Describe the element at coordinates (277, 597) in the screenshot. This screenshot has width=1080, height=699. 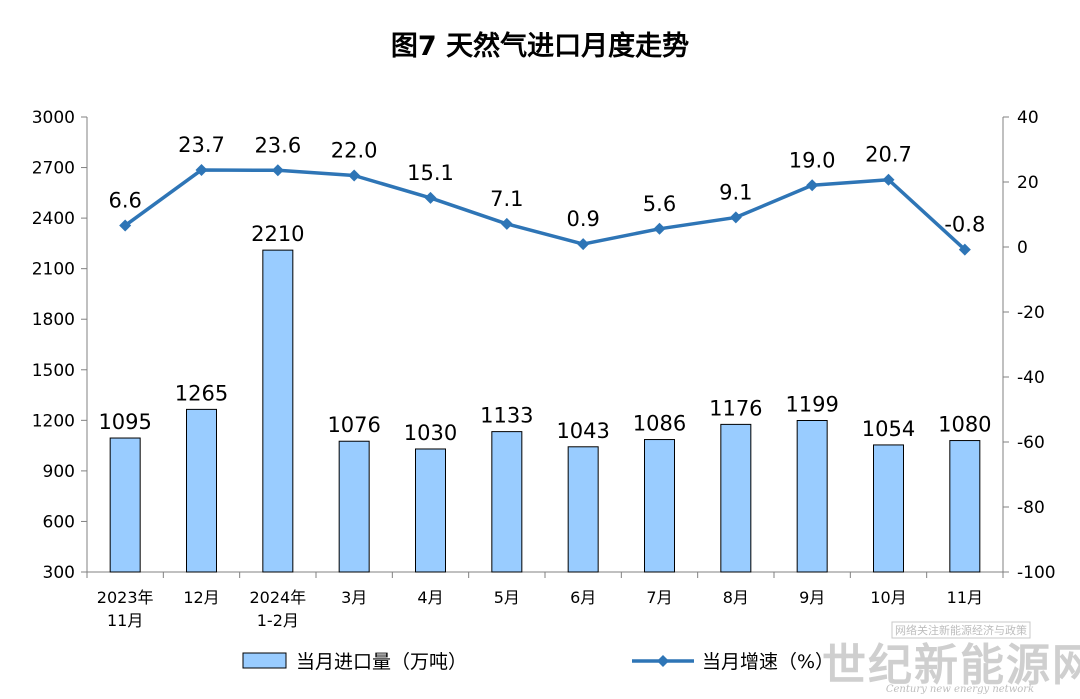
I see `x-category-line: 2024年` at that location.